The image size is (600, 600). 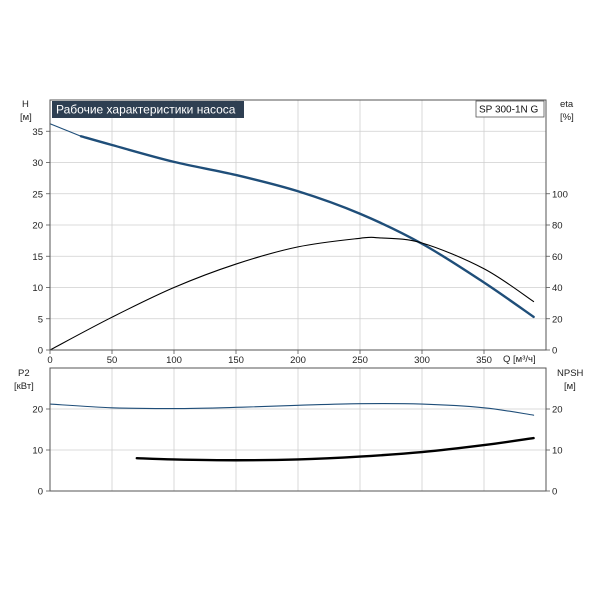 I want to click on x-tick-label: 150, so click(x=236, y=360).